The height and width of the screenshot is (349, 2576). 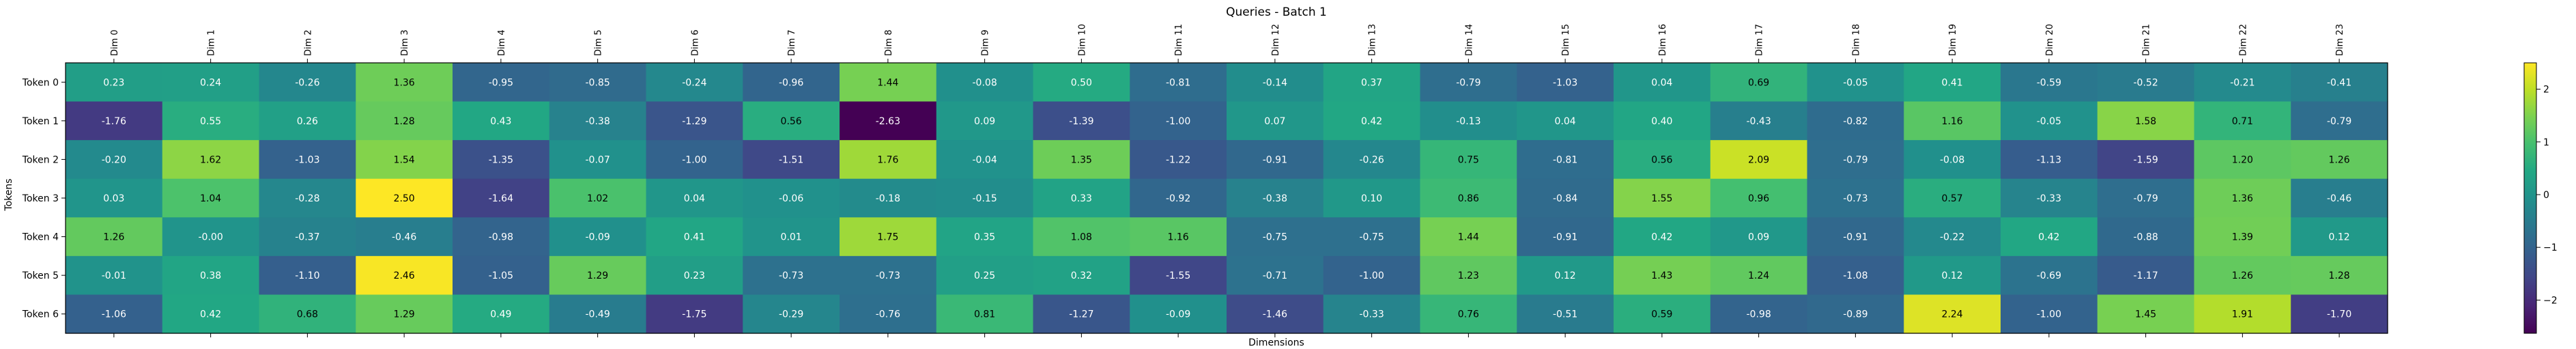 I want to click on x-tick-label: Dim 23, so click(x=2340, y=40).